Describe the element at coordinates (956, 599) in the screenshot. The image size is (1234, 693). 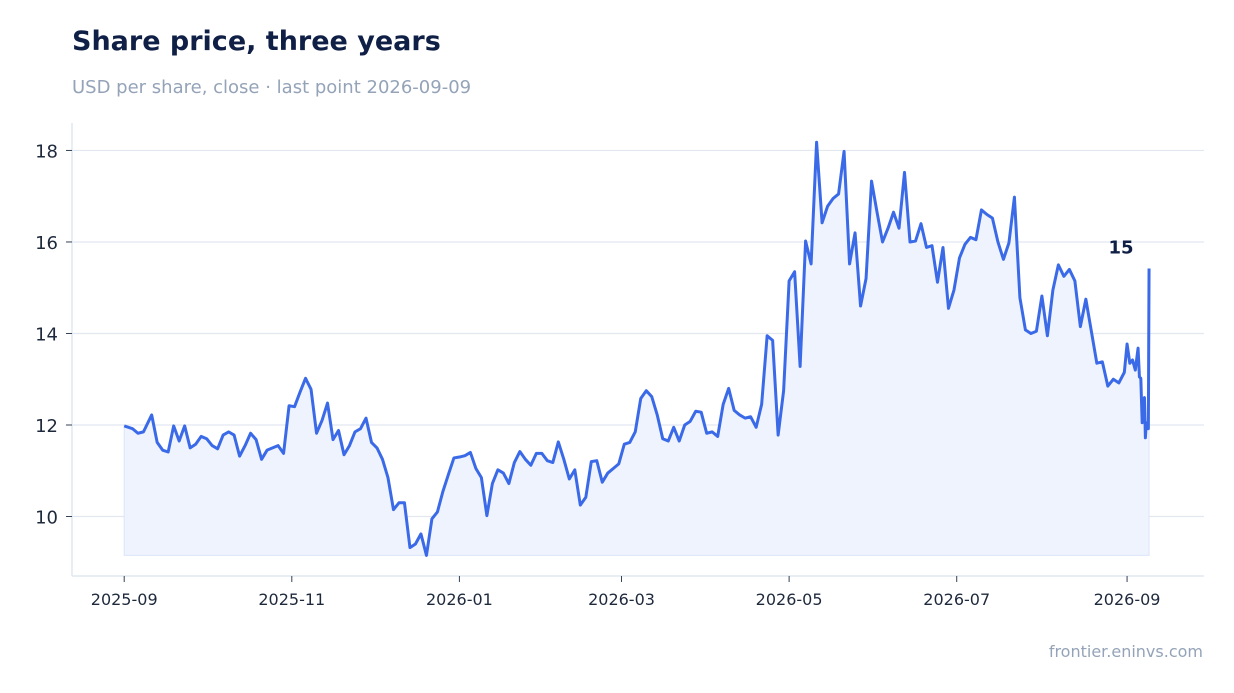
I see `x-tick-label: 2026-07` at that location.